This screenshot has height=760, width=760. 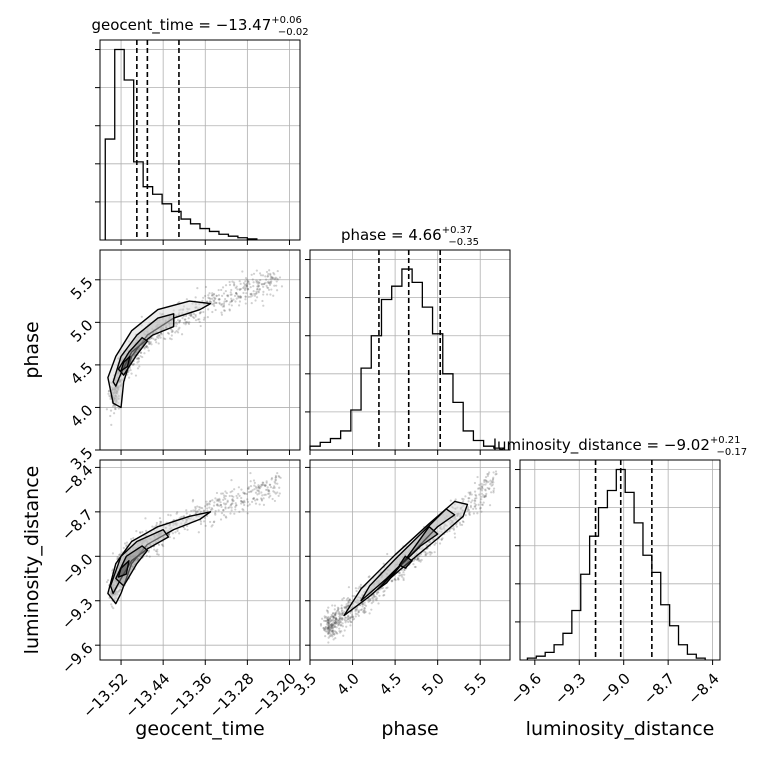 I want to click on x-tick-label: −13.28, so click(x=232, y=696).